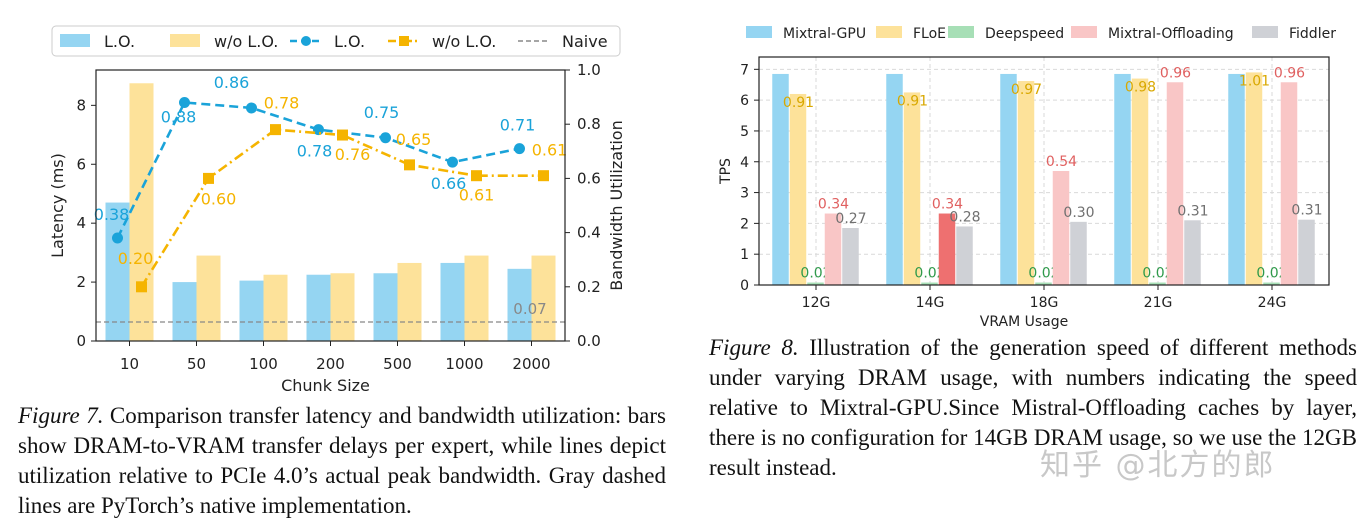 Image resolution: width=1372 pixels, height=521 pixels. I want to click on y-tick-label: 3, so click(744, 194).